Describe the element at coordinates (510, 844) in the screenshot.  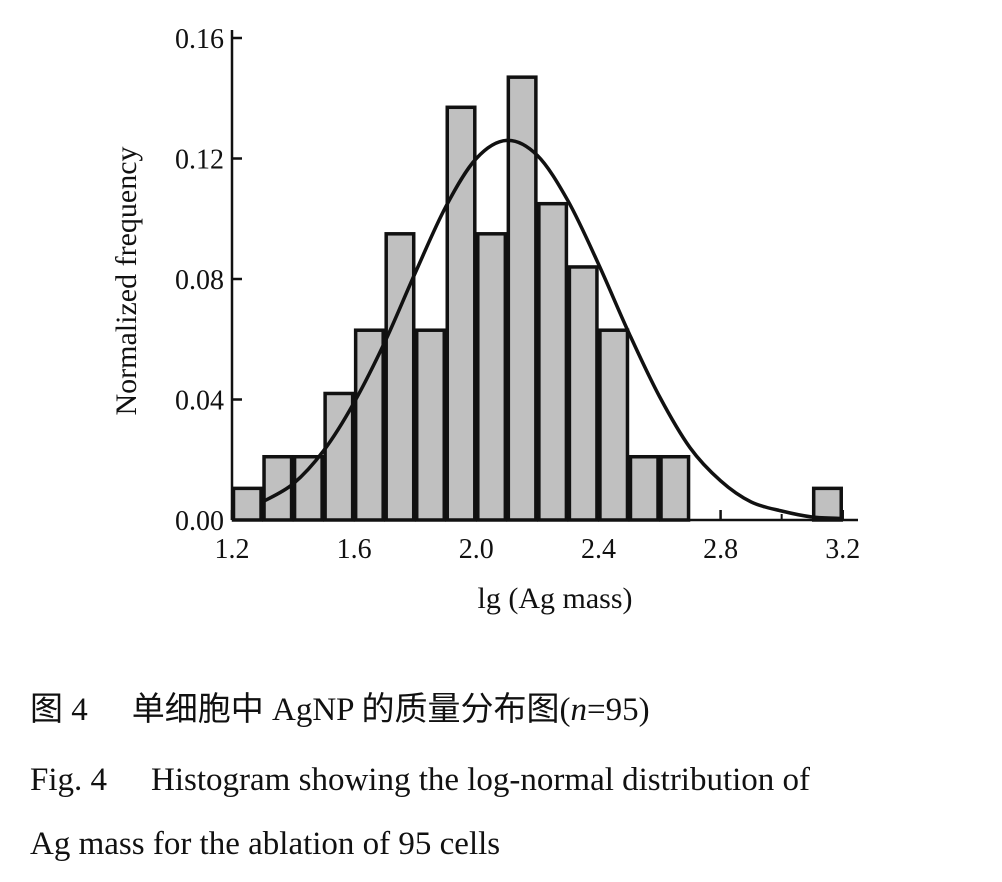
I see `caption-english-line-2: Ag mass for the ablation of 95 cells` at that location.